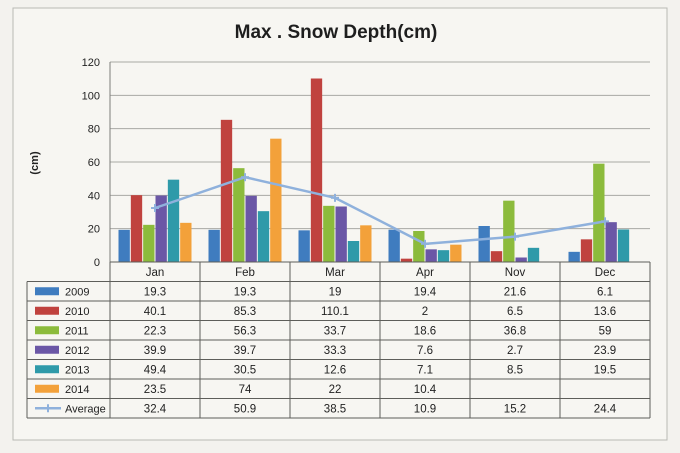 This screenshot has width=680, height=453. Describe the element at coordinates (77, 292) in the screenshot. I see `legend-label-2009: 2009` at that location.